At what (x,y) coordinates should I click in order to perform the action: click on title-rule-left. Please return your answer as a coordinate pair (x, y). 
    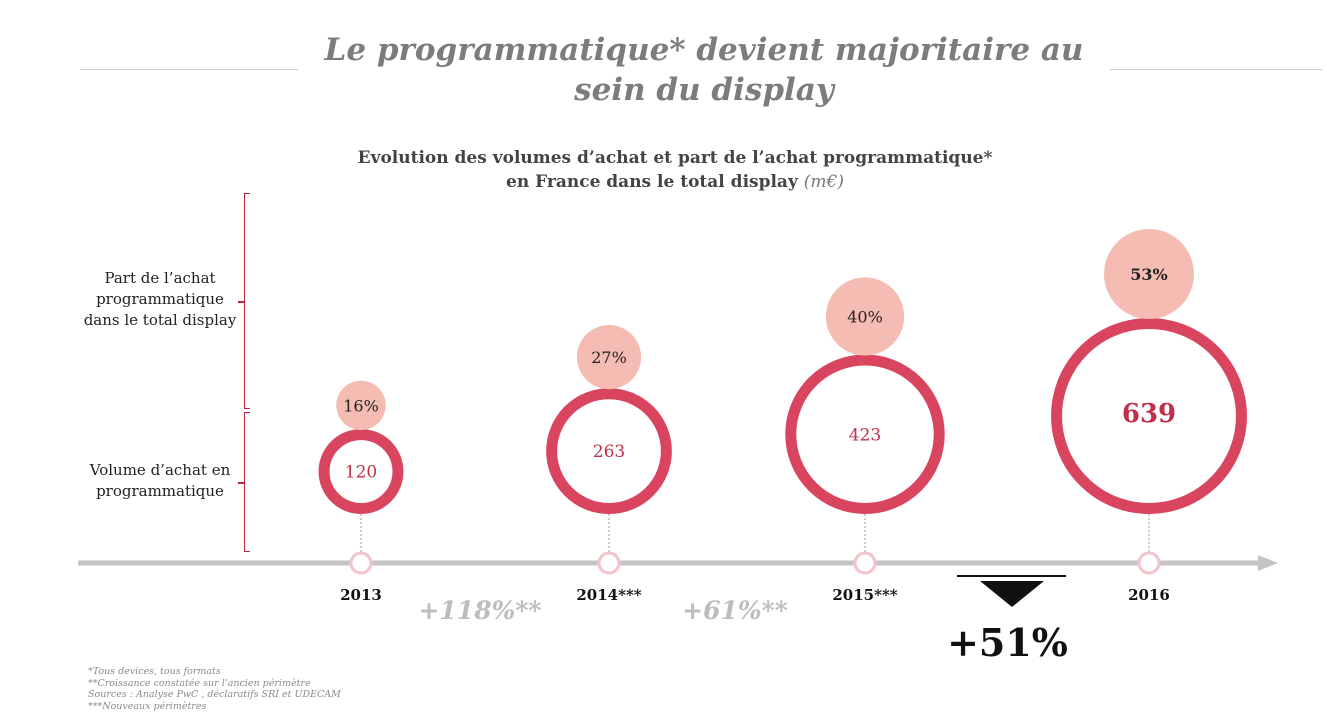
    Looking at the image, I should click on (189, 69).